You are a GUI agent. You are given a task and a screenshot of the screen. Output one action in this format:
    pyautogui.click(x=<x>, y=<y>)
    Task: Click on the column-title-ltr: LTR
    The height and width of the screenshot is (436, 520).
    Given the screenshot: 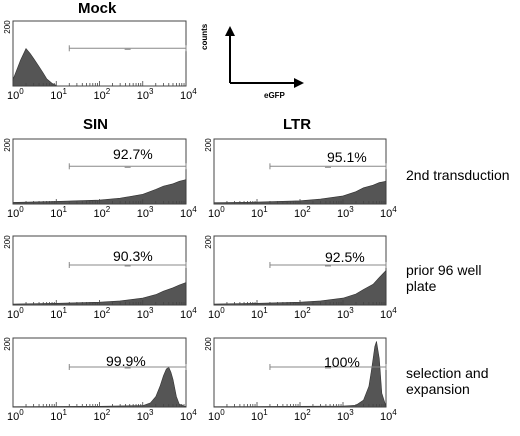 What is the action you would take?
    pyautogui.click(x=297, y=124)
    